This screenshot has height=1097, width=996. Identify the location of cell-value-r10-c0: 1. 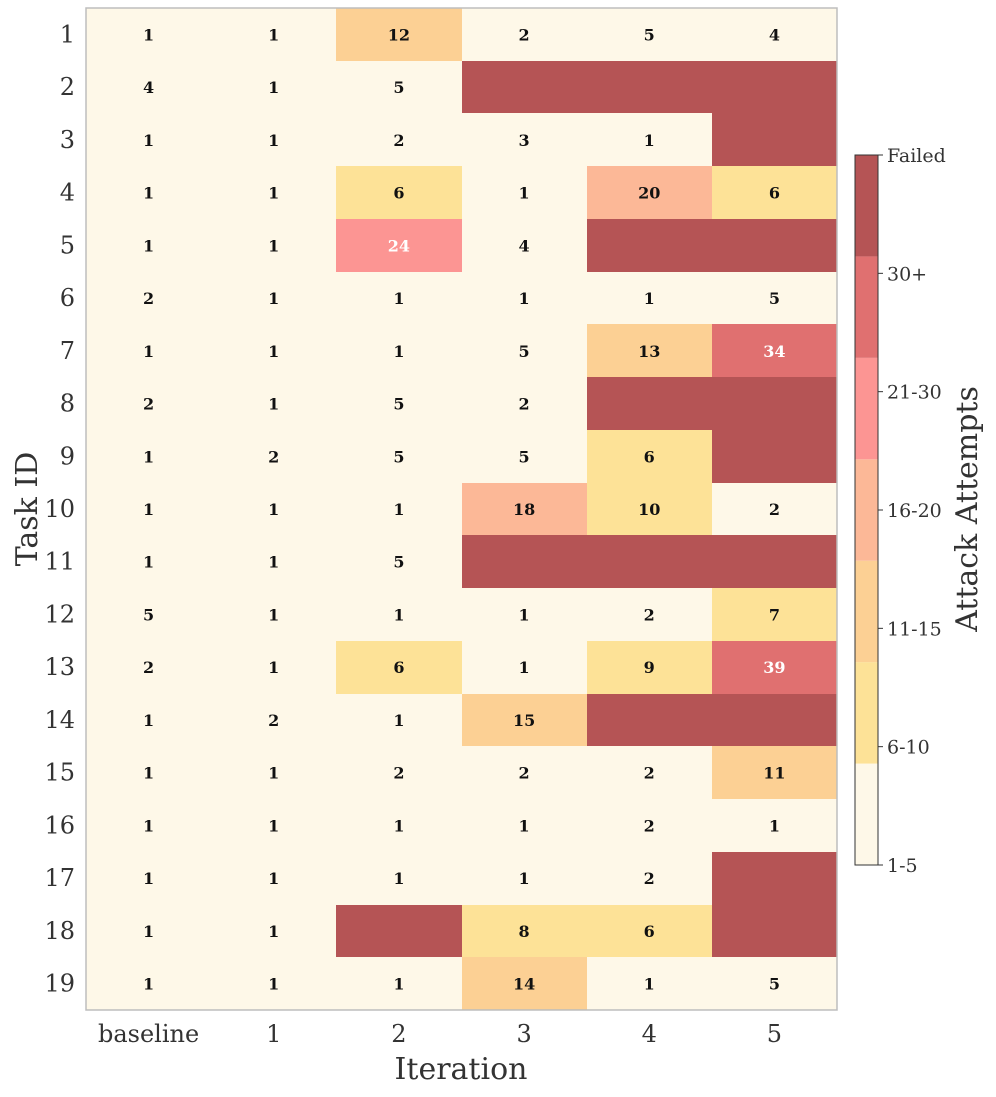
(148, 509).